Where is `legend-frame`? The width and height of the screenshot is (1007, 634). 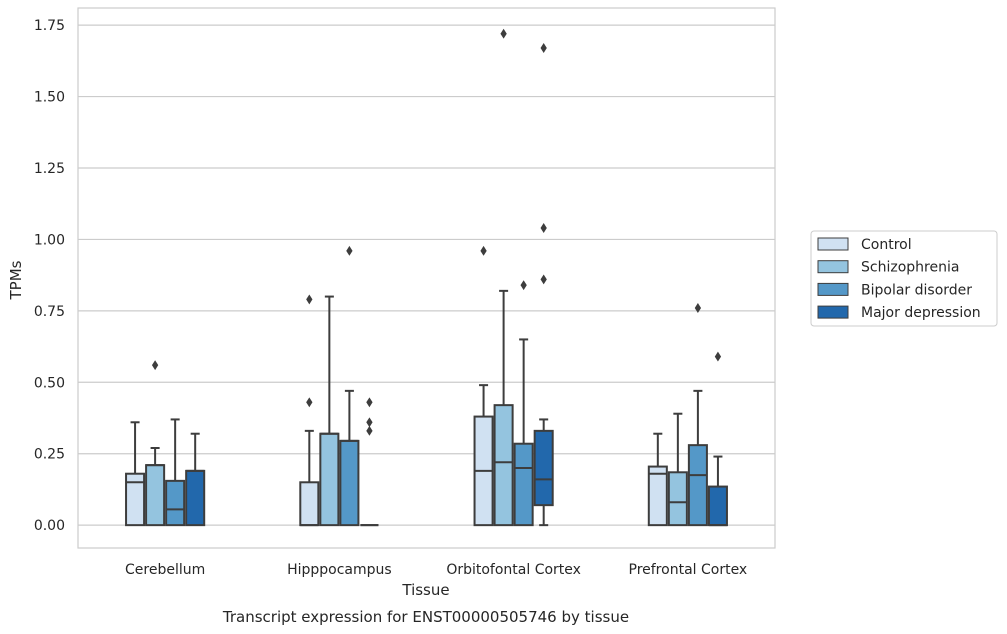 legend-frame is located at coordinates (904, 278).